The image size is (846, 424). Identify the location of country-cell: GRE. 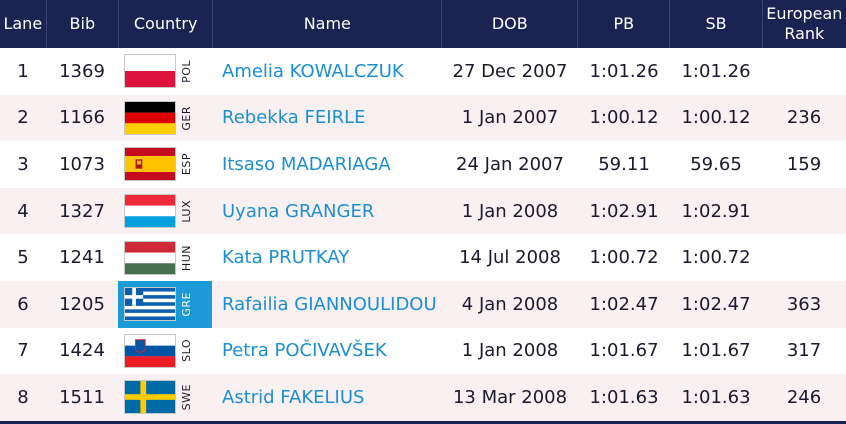
(165, 304).